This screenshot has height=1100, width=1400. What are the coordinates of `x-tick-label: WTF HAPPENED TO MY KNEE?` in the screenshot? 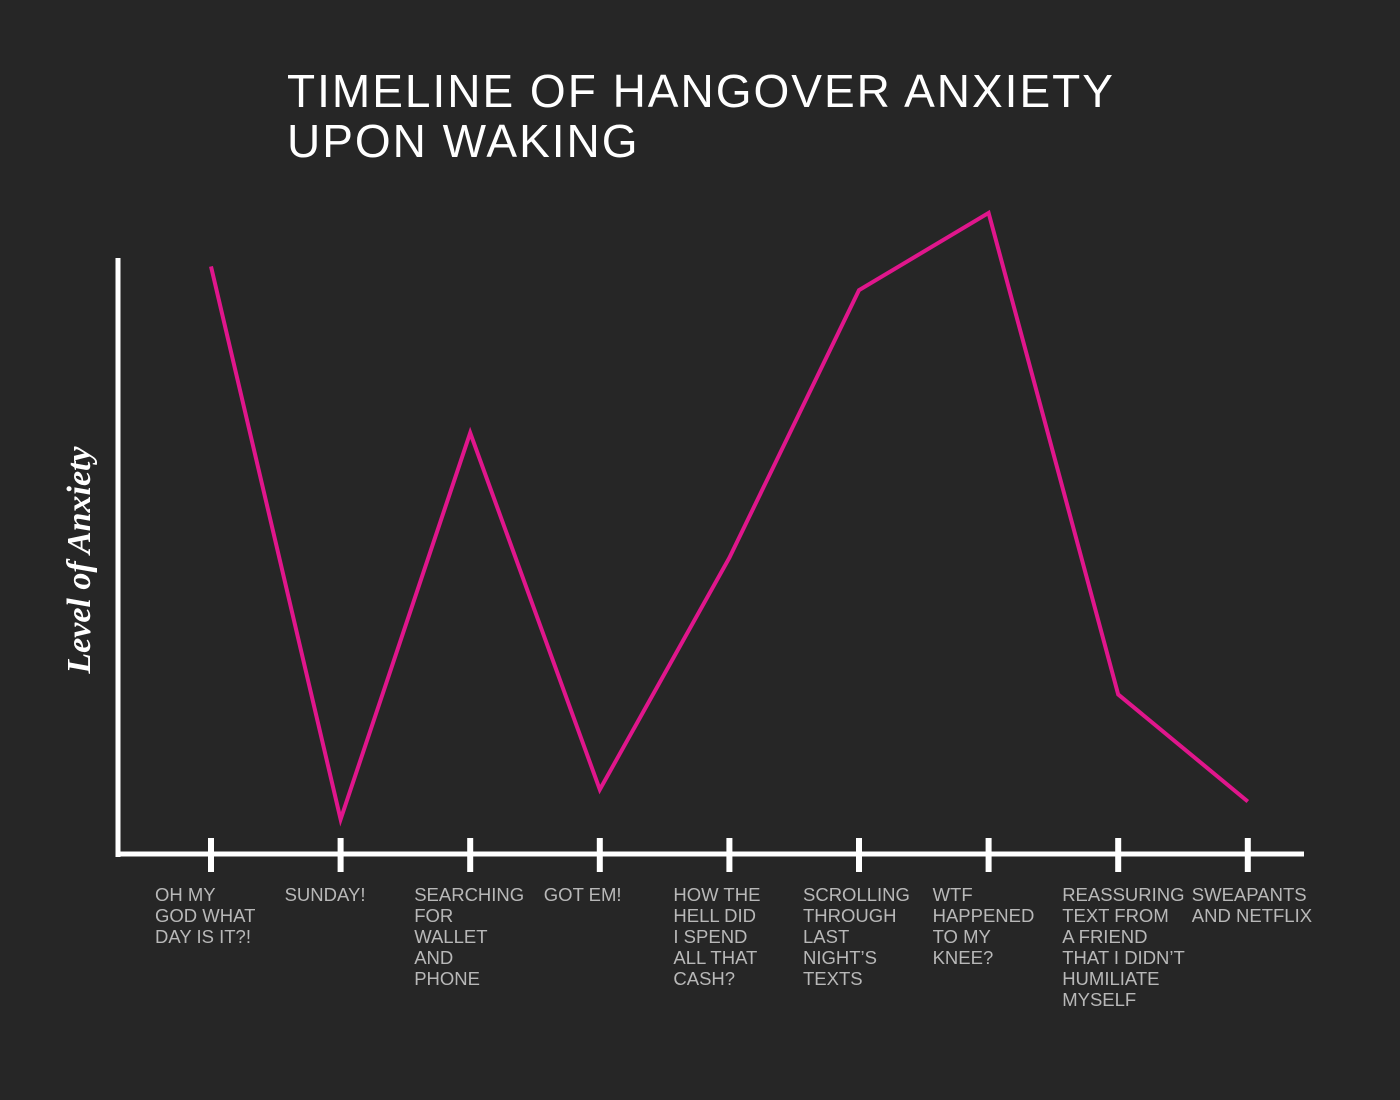 It's located at (983, 926).